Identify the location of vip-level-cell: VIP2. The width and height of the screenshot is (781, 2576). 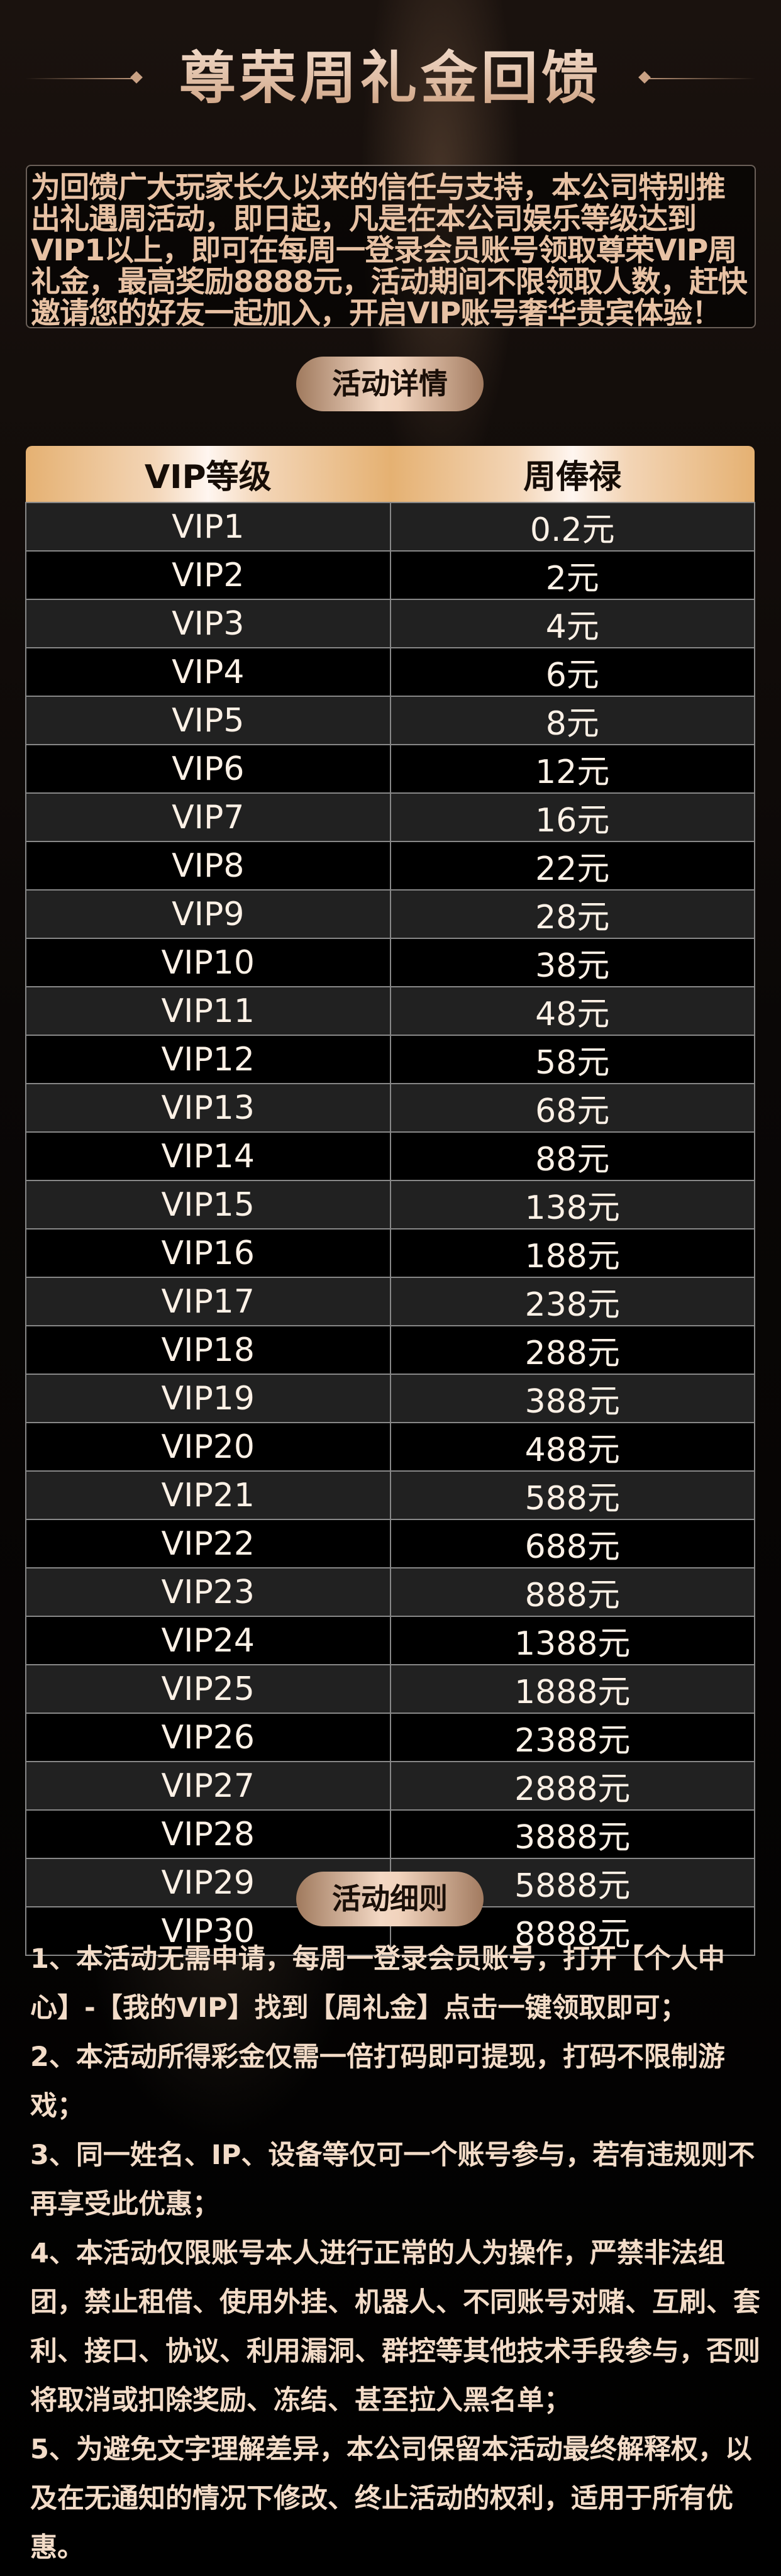
(208, 575).